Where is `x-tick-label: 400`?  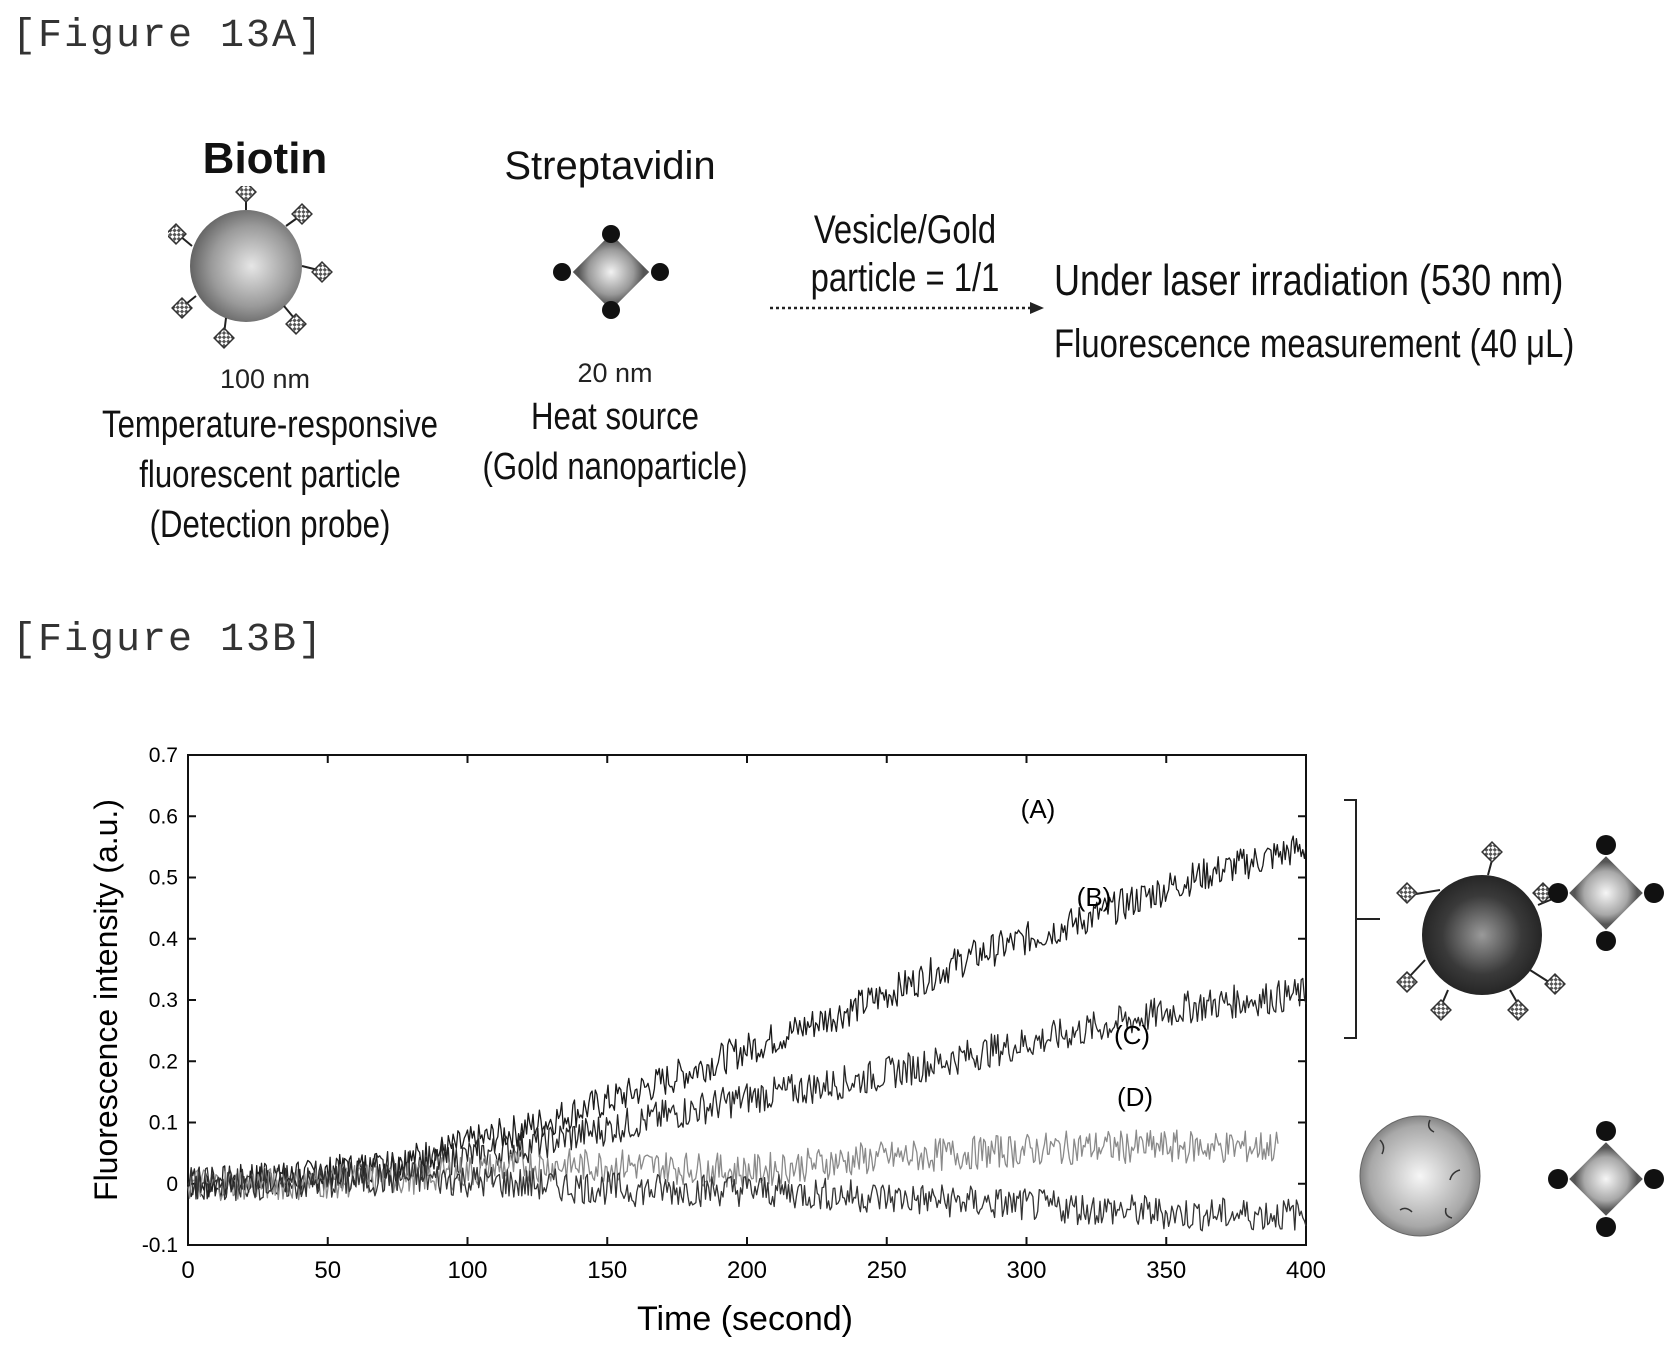 x-tick-label: 400 is located at coordinates (1306, 1270).